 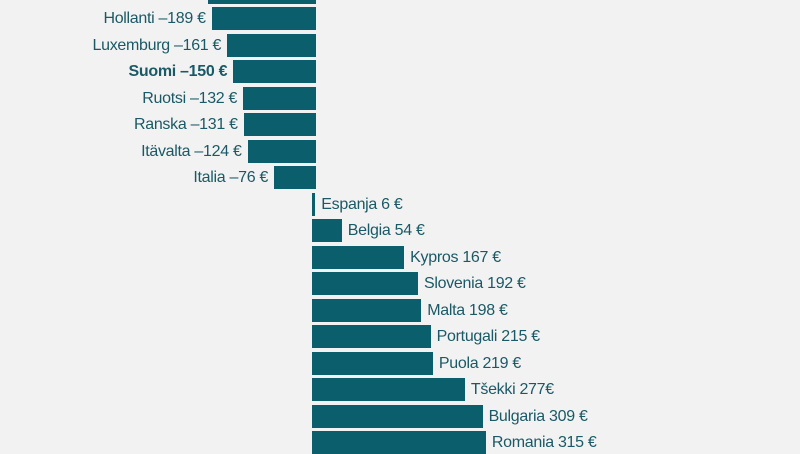 I want to click on bar-malta, so click(x=367, y=310).